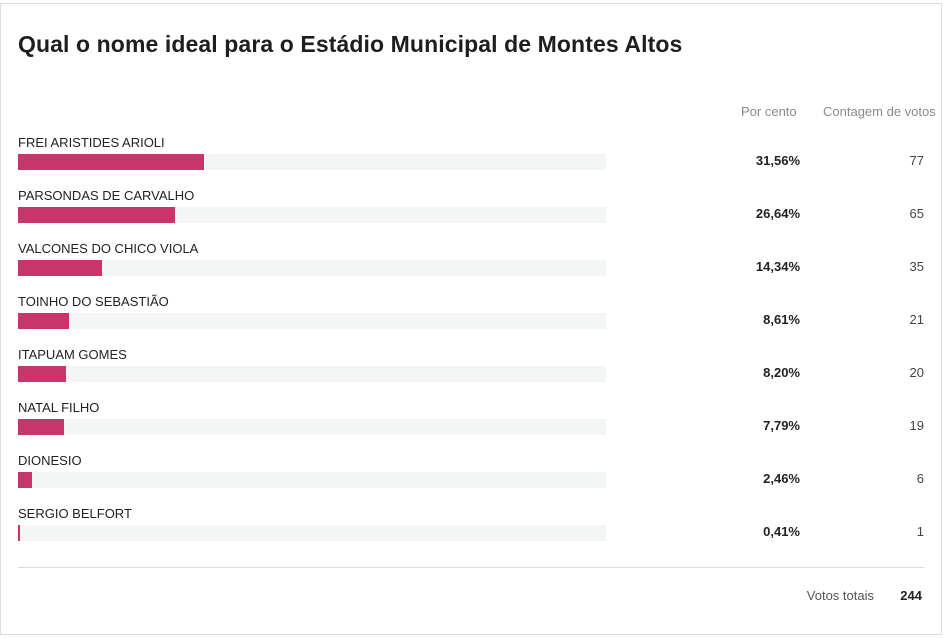  I want to click on total-votes-value: 244, so click(911, 595).